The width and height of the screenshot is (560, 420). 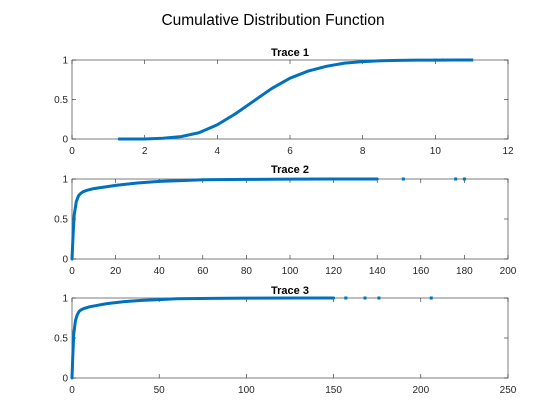 I want to click on trace-2-xtick-label: 160, so click(x=420, y=271).